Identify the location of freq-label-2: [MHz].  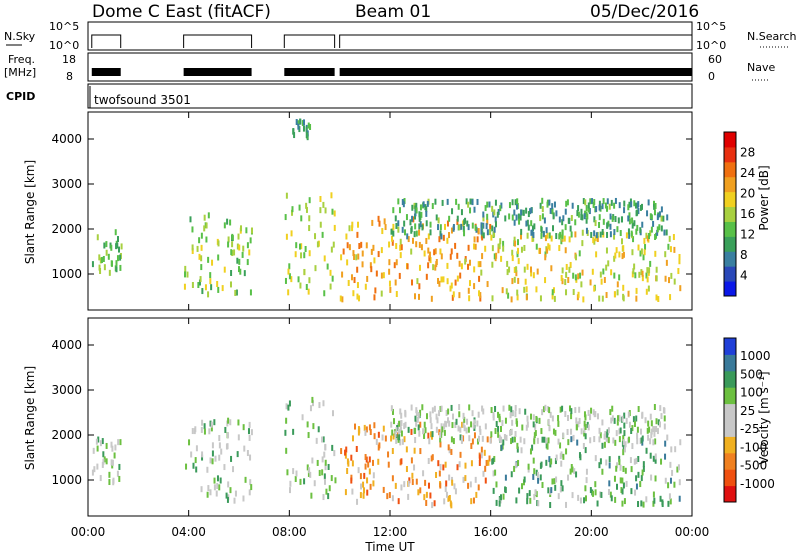
(20, 72).